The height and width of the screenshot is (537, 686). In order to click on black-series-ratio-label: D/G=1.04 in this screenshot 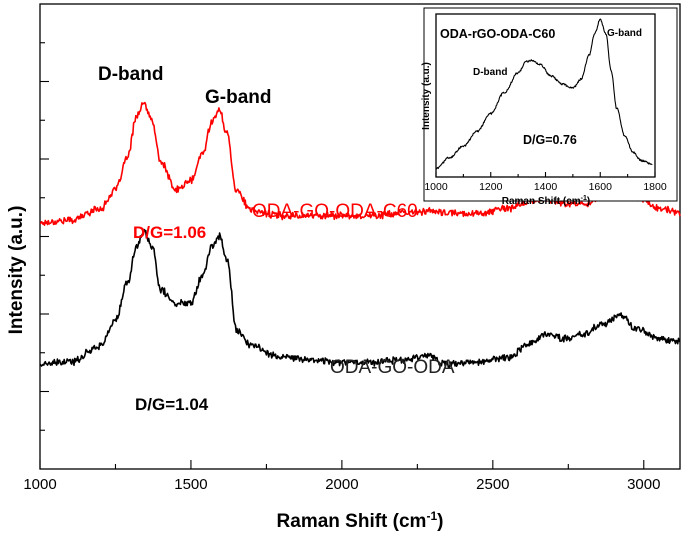, I will do `click(172, 404)`.